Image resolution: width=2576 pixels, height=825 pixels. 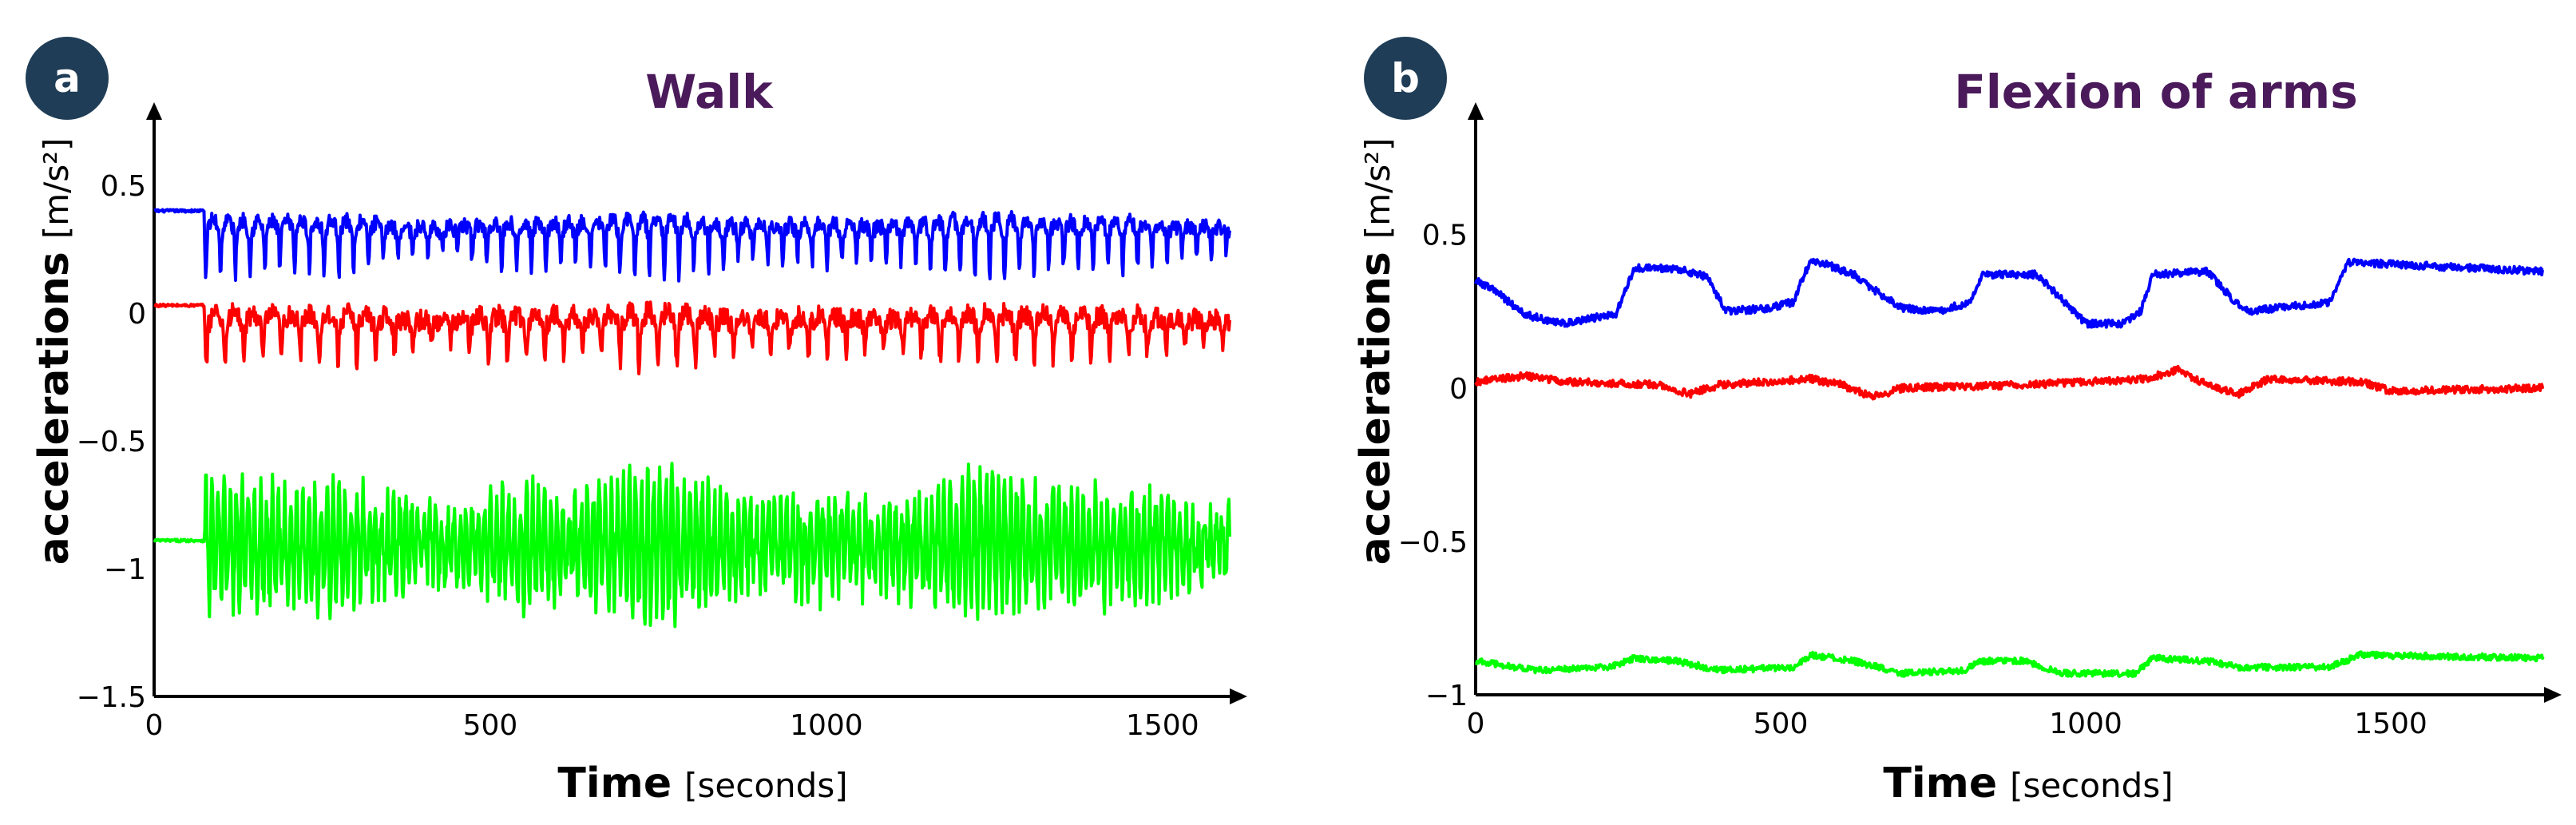 I want to click on panel-a-x-arrow, so click(x=1238, y=696).